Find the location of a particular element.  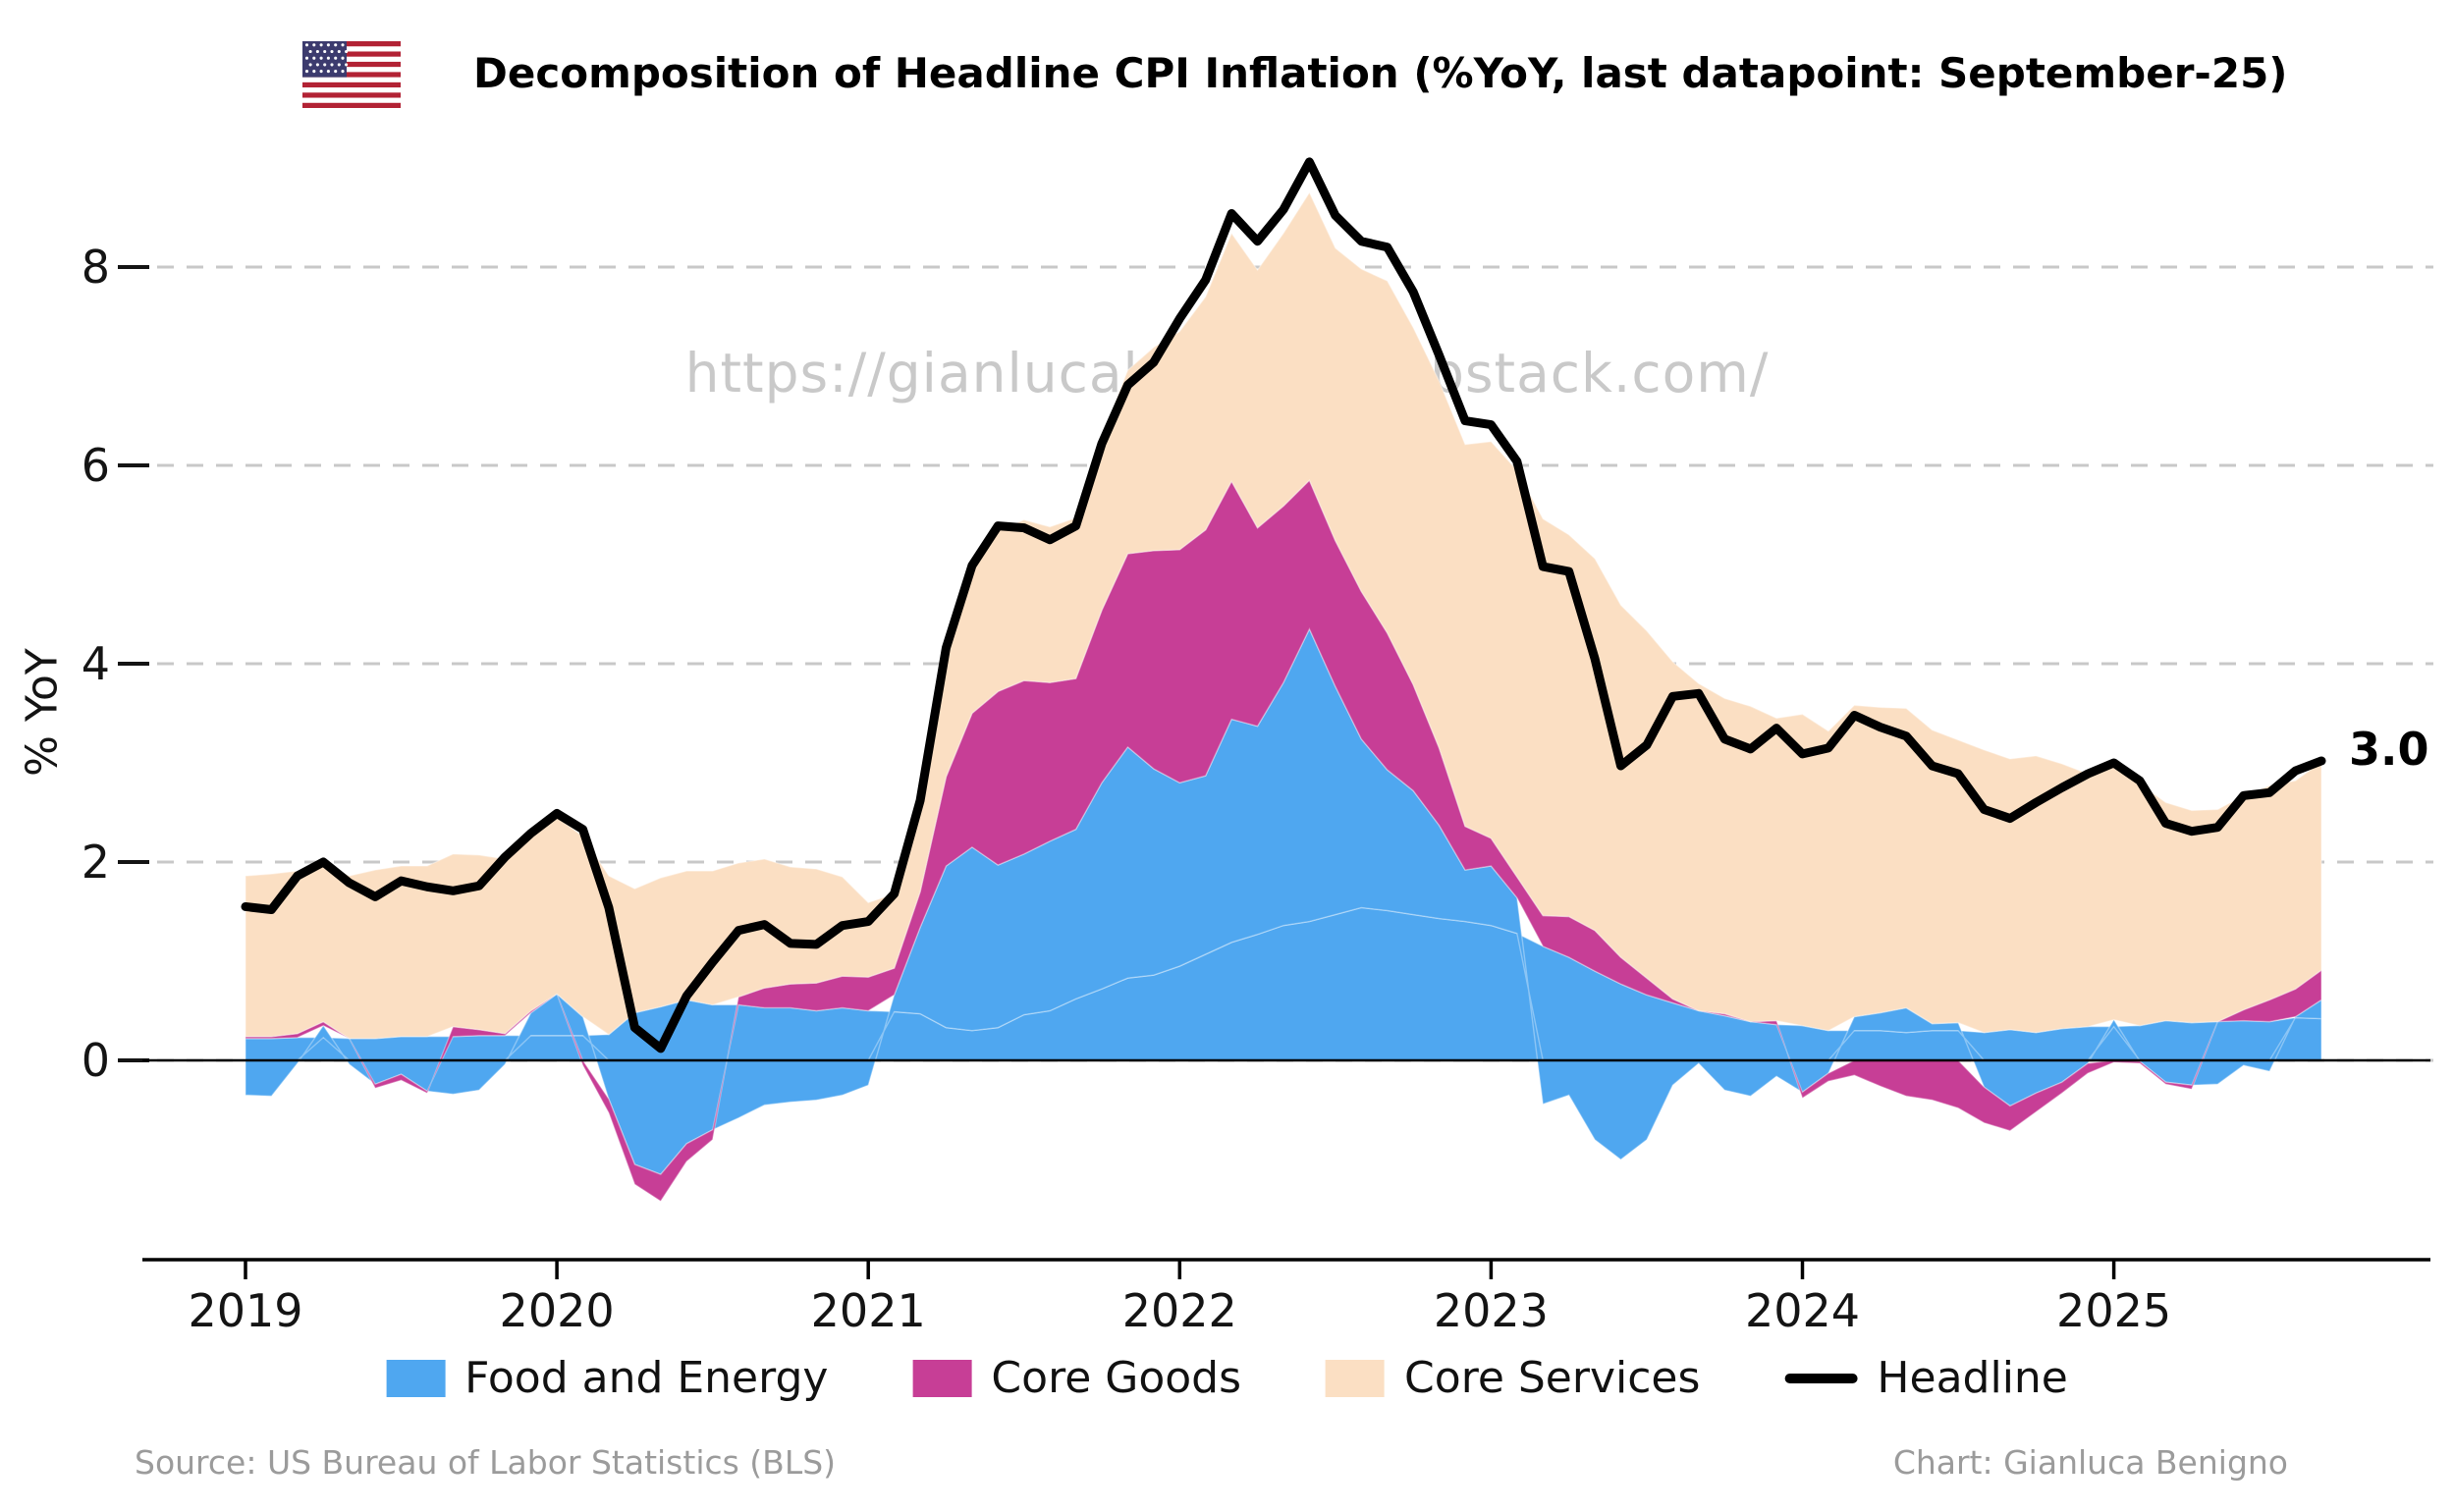

x-tick-label: 2025 is located at coordinates (2113, 1311).